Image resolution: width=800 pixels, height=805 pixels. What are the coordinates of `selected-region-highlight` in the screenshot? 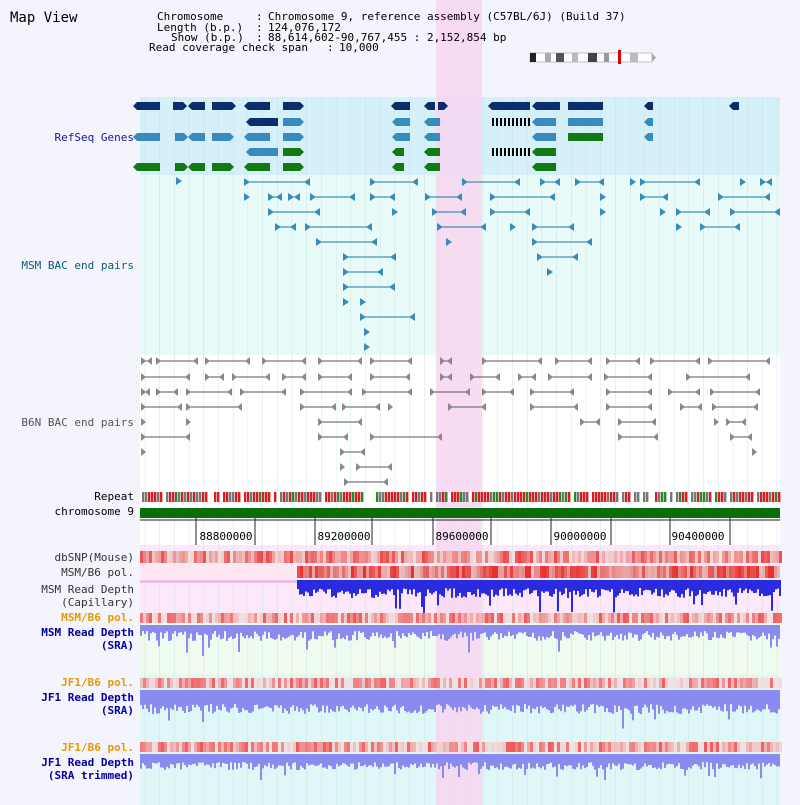 It's located at (459, 402).